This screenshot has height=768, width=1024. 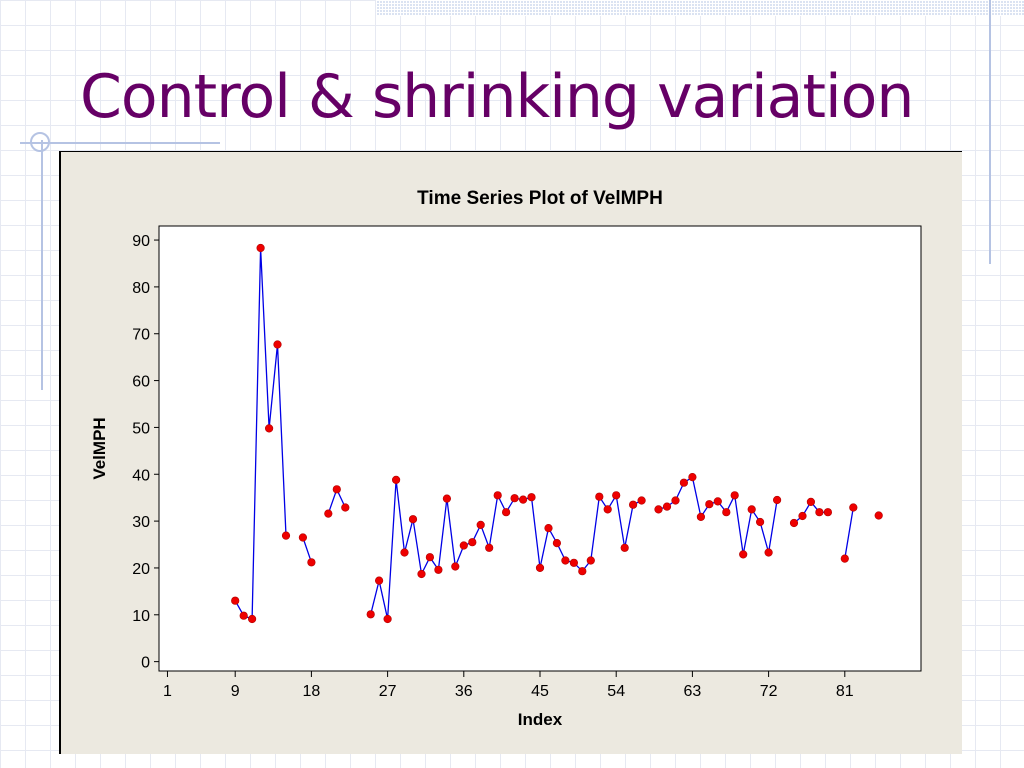 I want to click on y-tick-label: 60, so click(x=141, y=382).